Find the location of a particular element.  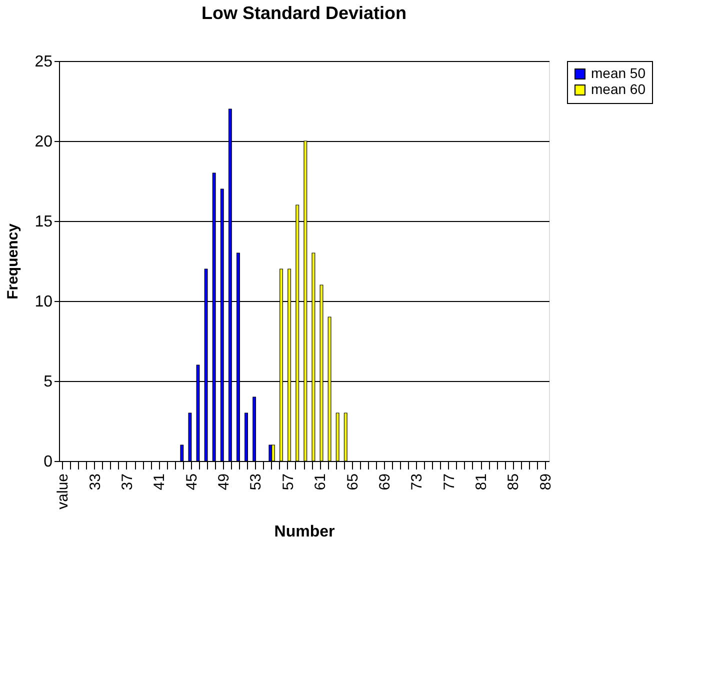

x-tick-label: 53 is located at coordinates (256, 482).